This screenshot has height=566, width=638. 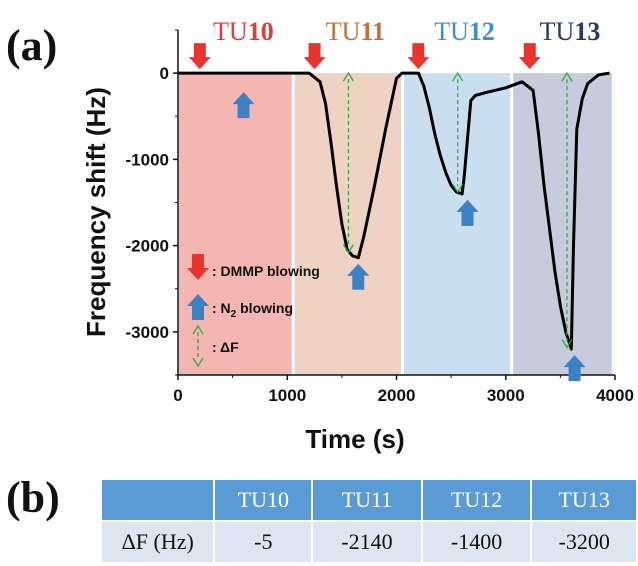 What do you see at coordinates (263, 542) in the screenshot?
I see `table-cell: -5` at bounding box center [263, 542].